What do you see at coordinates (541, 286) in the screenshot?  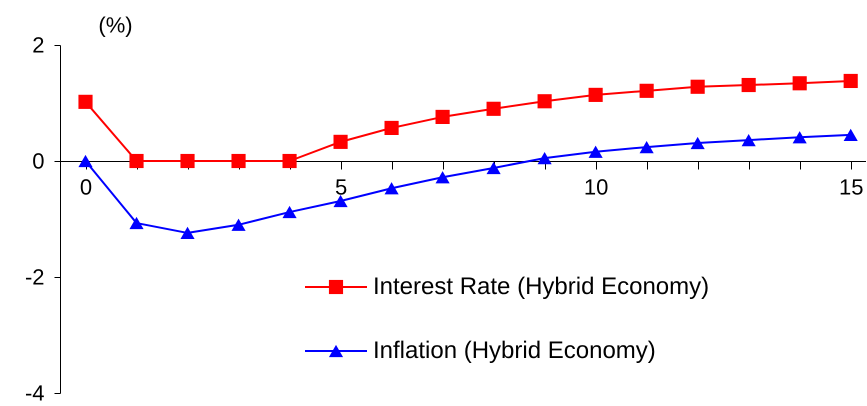 I see `legend-label: Interest Rate (Hybrid Economy)` at bounding box center [541, 286].